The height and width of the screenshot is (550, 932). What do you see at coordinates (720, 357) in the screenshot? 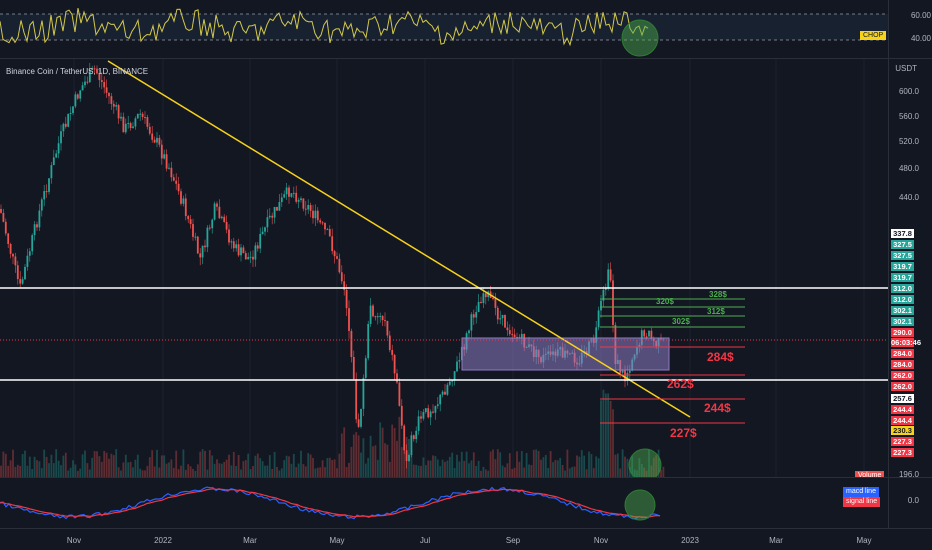
I see `target-label-284: 284$` at bounding box center [720, 357].